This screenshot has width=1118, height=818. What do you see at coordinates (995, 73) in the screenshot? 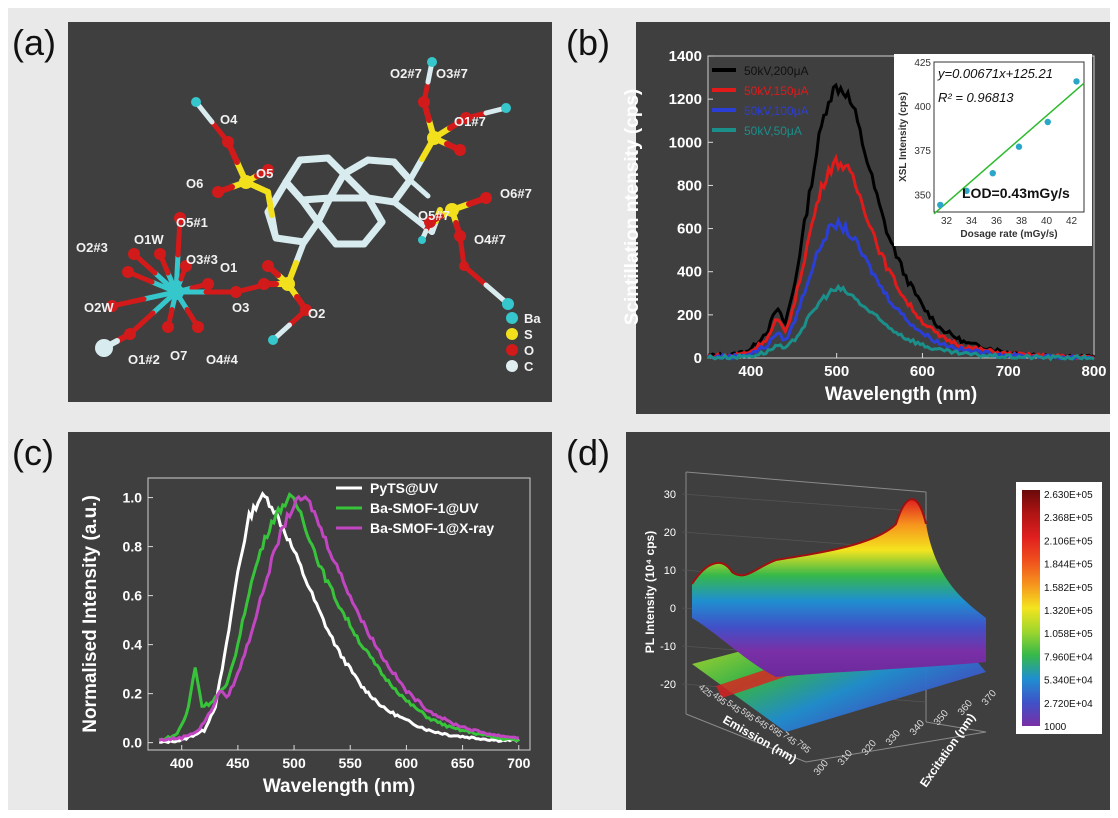
I see `inset-fit-equation: y=0.00671x+125.21` at bounding box center [995, 73].